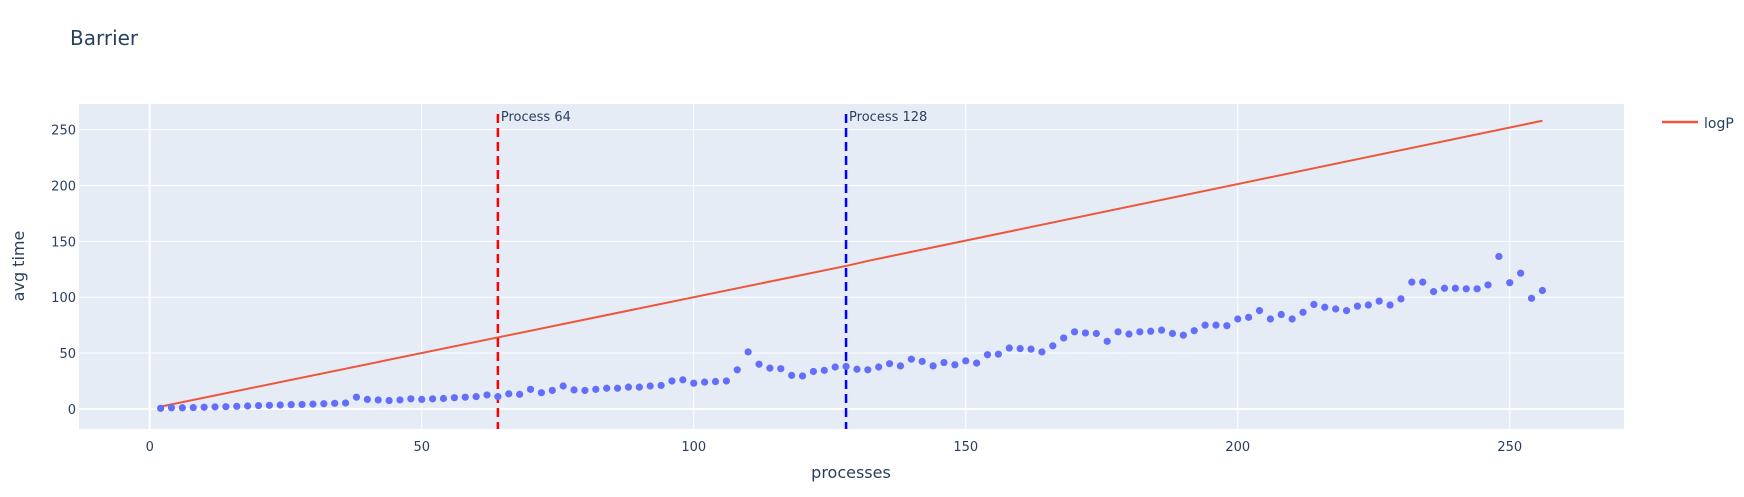 This screenshot has height=497, width=1744. I want to click on x-axis-label: processes, so click(851, 472).